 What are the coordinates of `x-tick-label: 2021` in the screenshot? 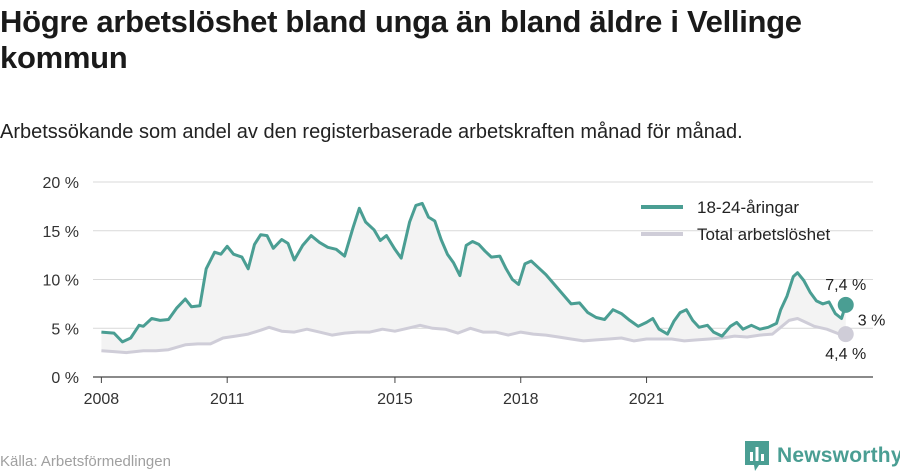 It's located at (647, 399).